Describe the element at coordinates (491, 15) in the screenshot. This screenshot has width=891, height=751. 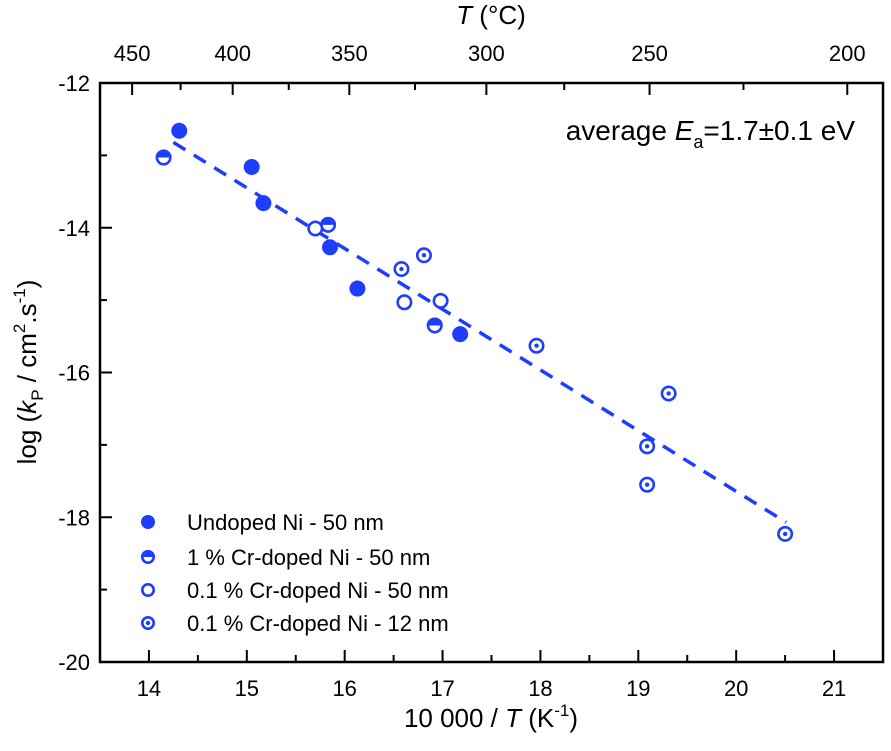
I see `top-axis-title: T (°C)` at that location.